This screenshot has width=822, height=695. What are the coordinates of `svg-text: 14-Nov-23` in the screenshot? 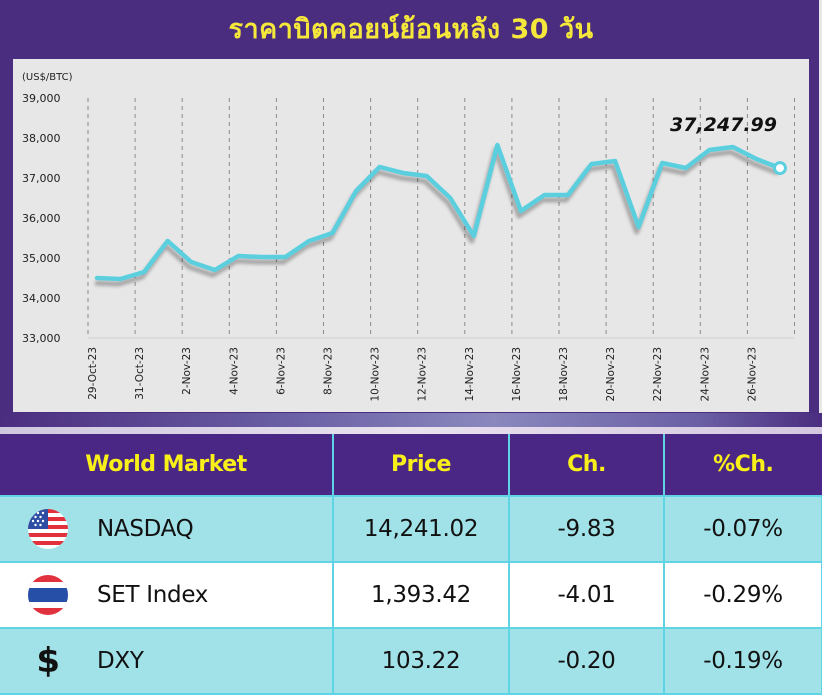 It's located at (470, 374).